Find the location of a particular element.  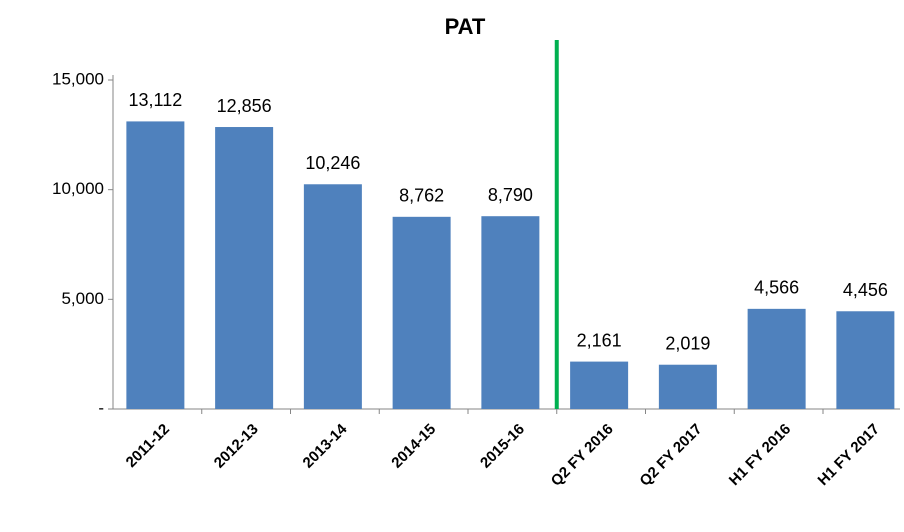

x-tick-label: 2012-13 is located at coordinates (236, 446).